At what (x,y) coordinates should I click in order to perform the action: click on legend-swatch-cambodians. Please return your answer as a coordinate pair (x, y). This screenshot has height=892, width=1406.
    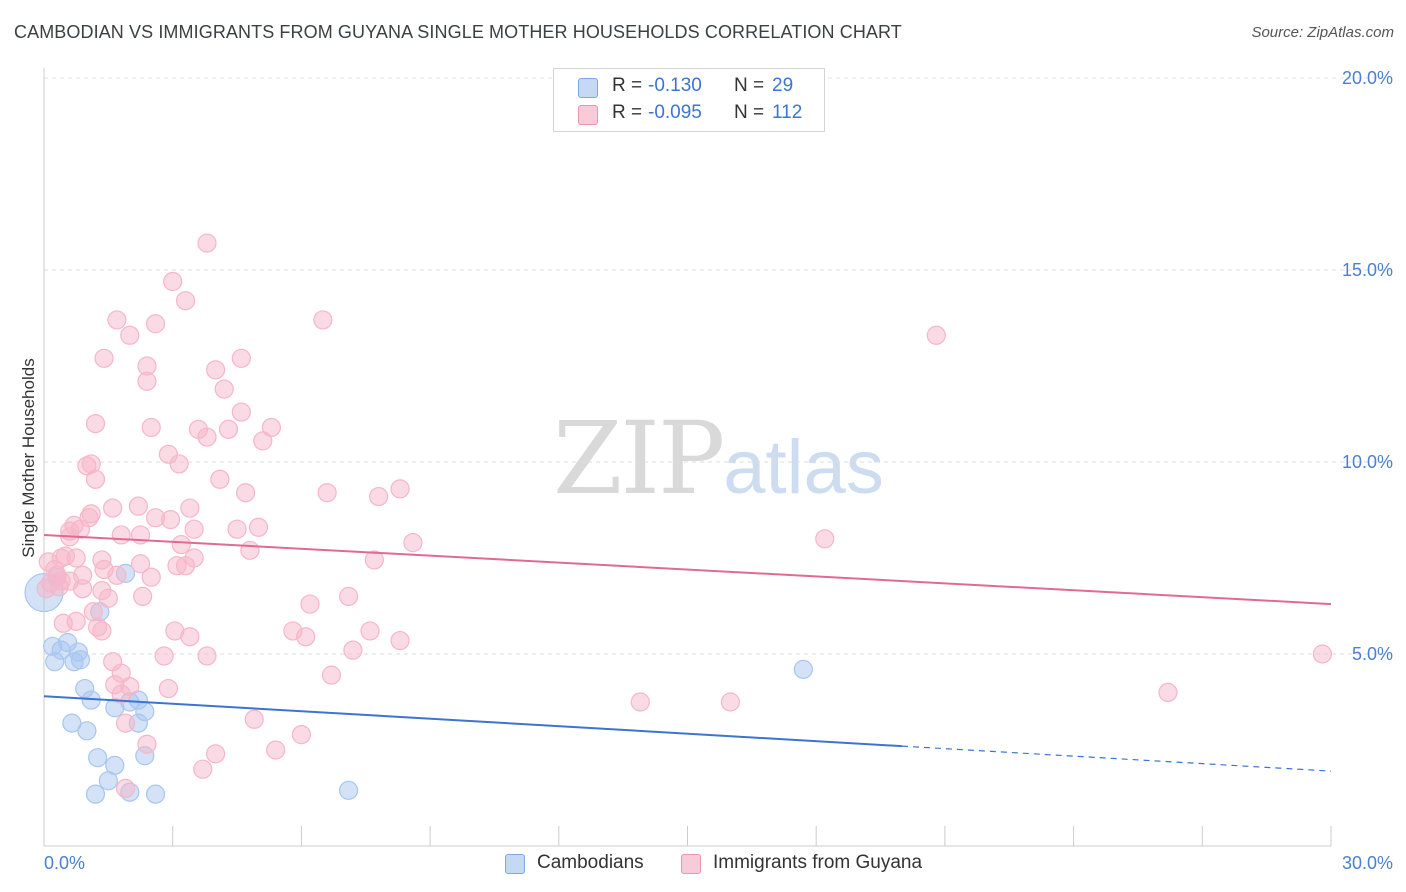
    Looking at the image, I should click on (588, 88).